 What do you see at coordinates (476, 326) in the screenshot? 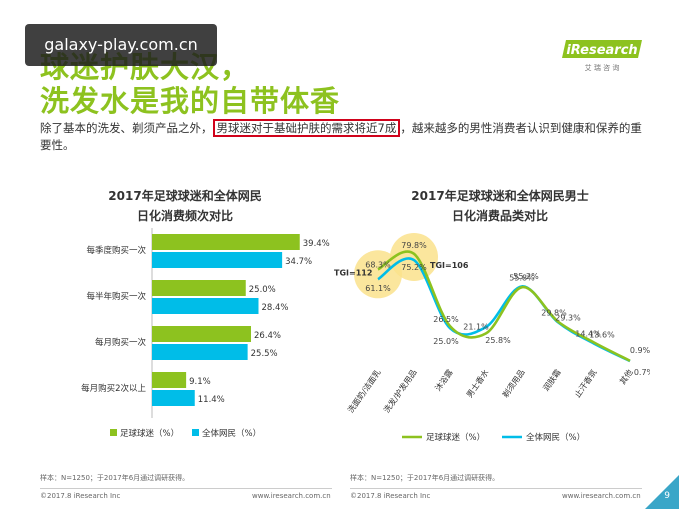
I see `line-fans-value-label: 21.1%` at bounding box center [476, 326].